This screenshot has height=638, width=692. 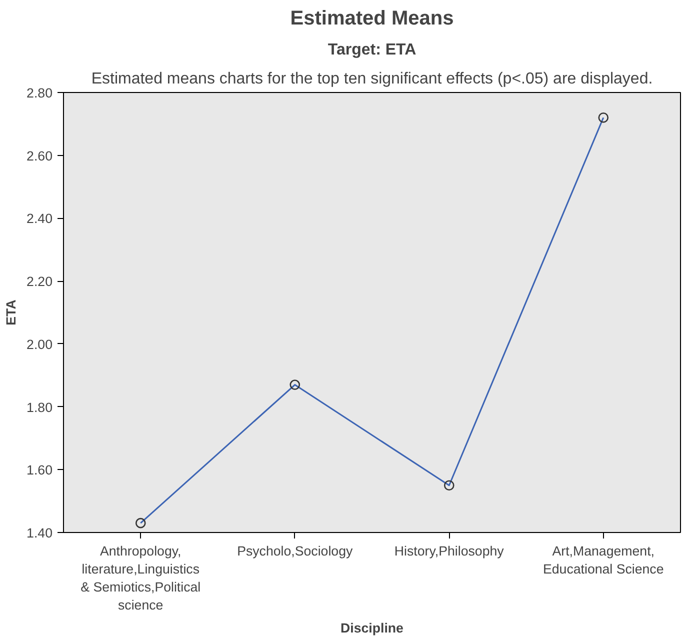 I want to click on x-axis-title: Discipline, so click(x=372, y=628).